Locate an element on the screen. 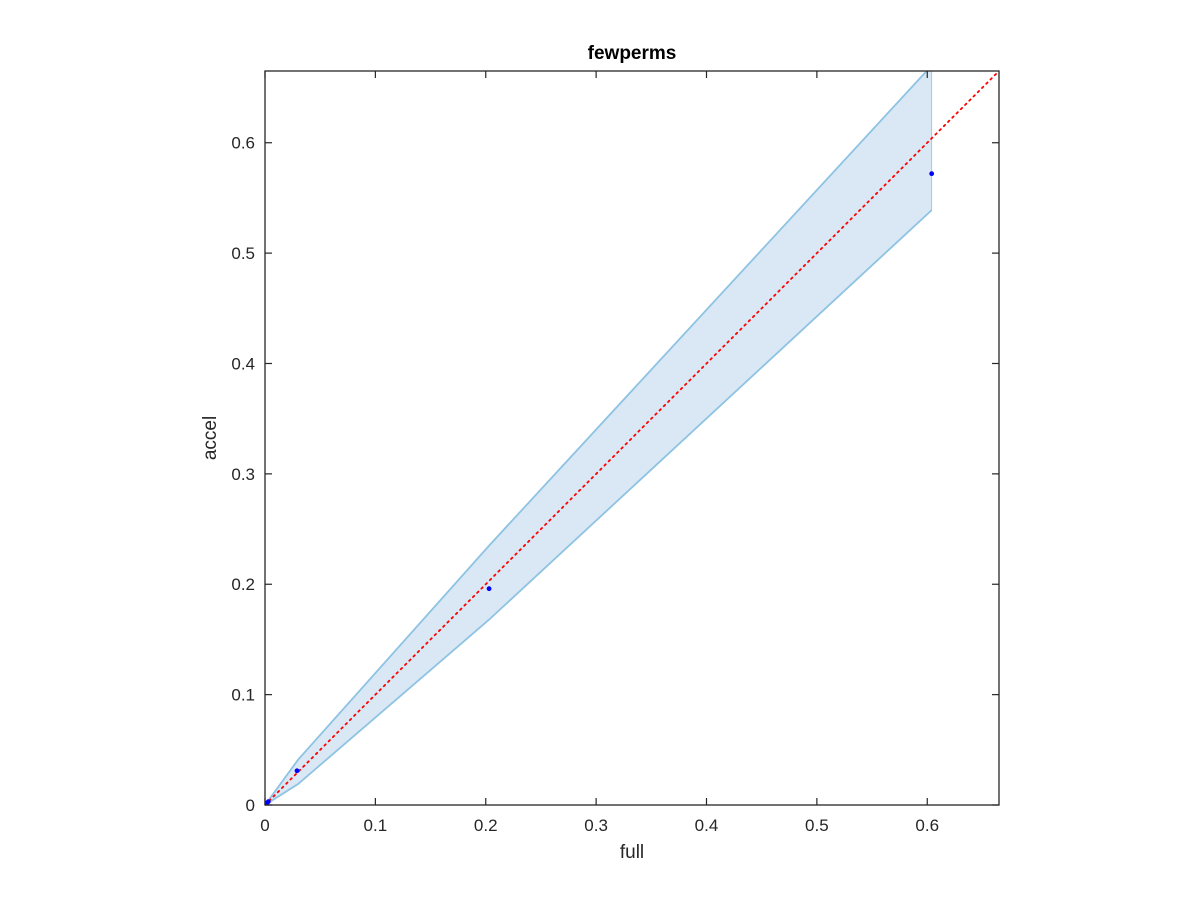 The width and height of the screenshot is (1200, 900). x-tick-label: 0.1 is located at coordinates (376, 825).